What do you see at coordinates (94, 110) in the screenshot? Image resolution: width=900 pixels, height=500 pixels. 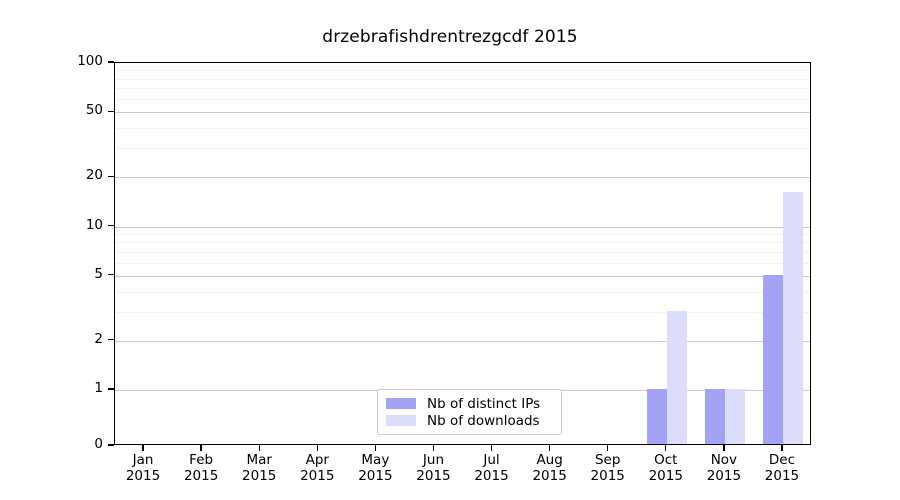 I see `y-tick-label: 50` at bounding box center [94, 110].